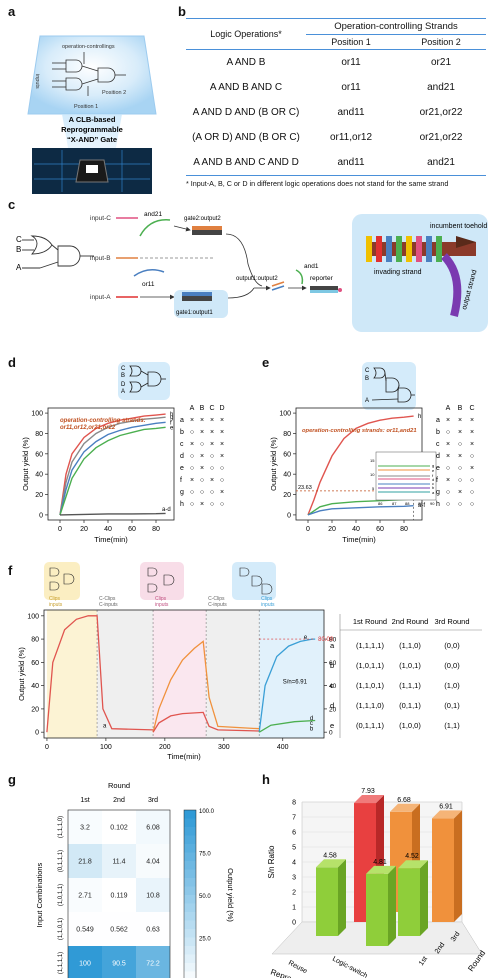  What do you see at coordinates (393, 385) in the screenshot?
I see `gate-icon-e` at bounding box center [393, 385].